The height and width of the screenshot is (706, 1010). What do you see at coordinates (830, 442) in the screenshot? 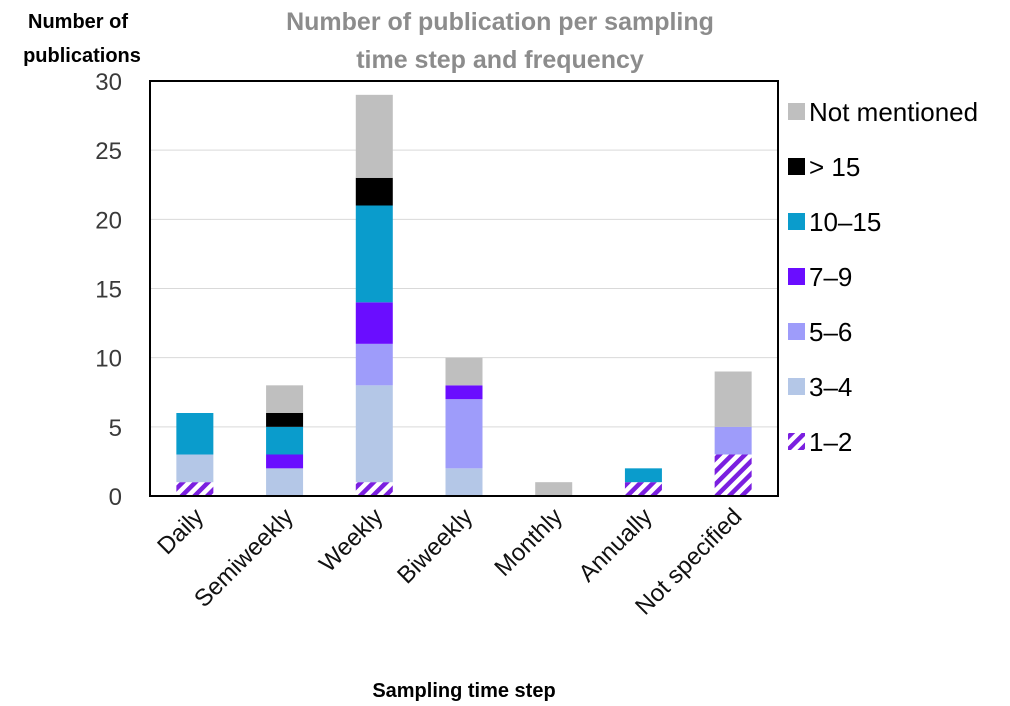
I see `legend-label: 1–2` at bounding box center [830, 442].